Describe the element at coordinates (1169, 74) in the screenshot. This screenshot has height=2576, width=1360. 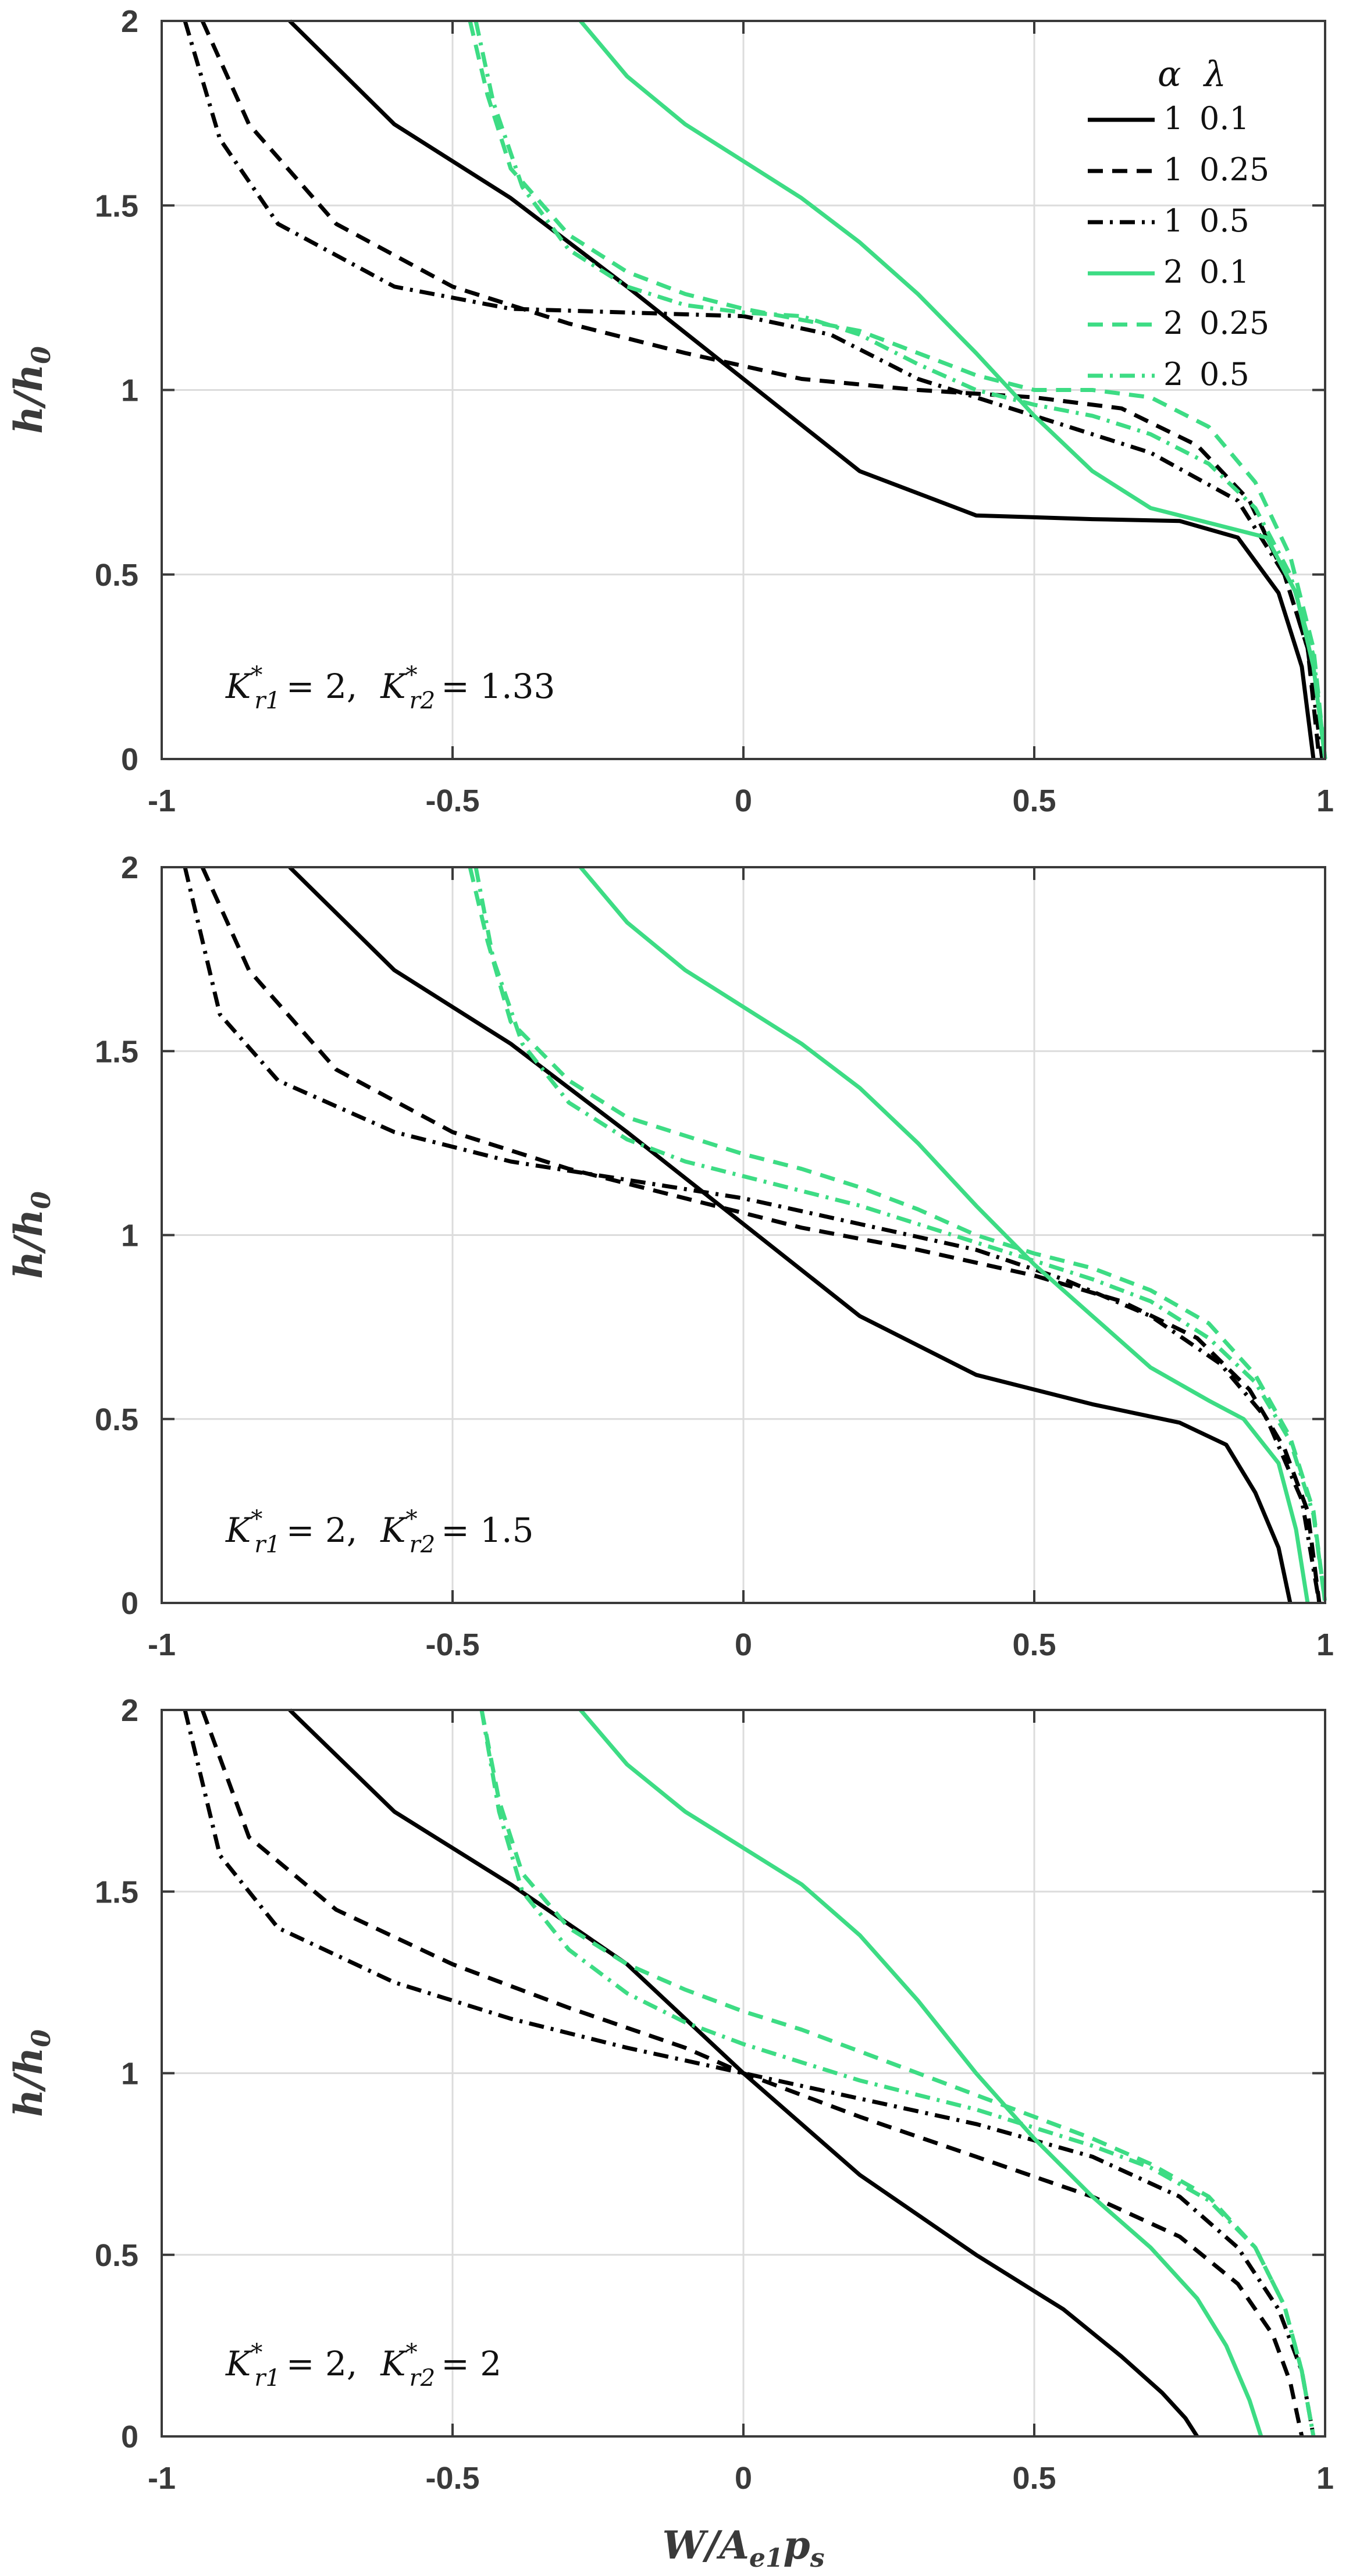
I see `legend-header-alpha: α` at that location.